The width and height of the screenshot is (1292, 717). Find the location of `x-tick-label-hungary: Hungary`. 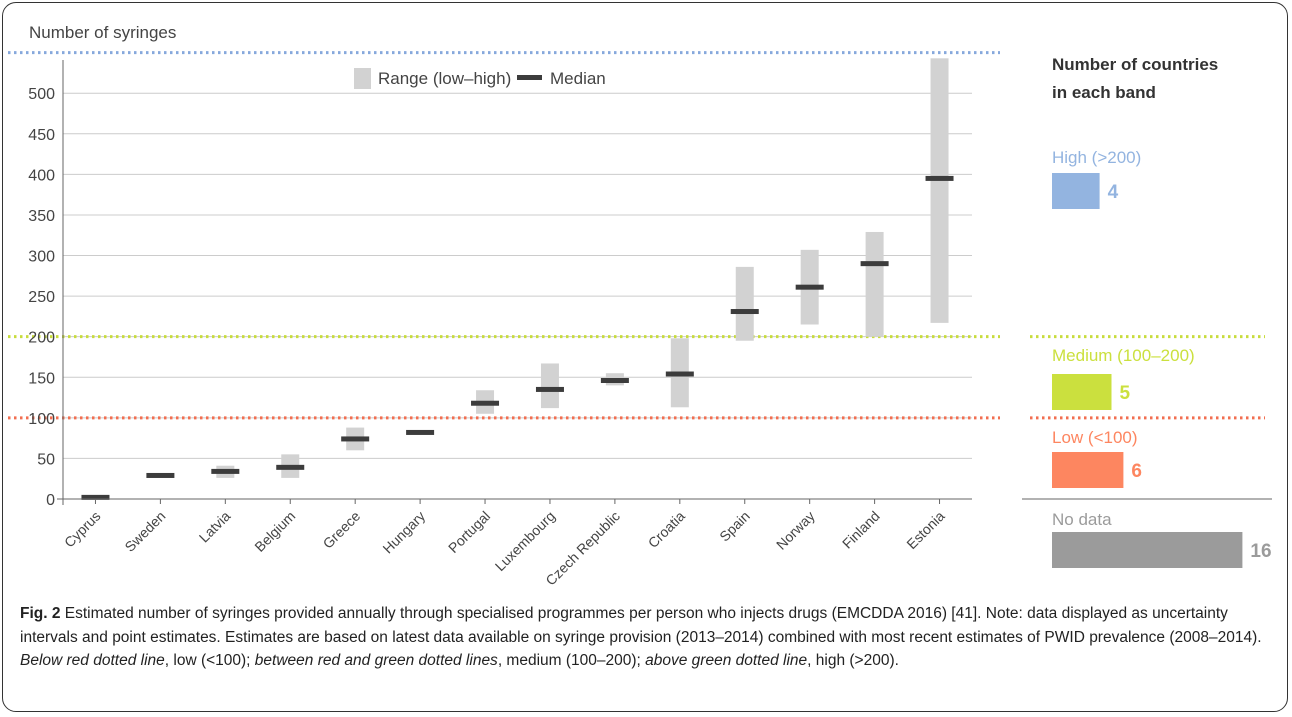

x-tick-label-hungary: Hungary is located at coordinates (403, 532).